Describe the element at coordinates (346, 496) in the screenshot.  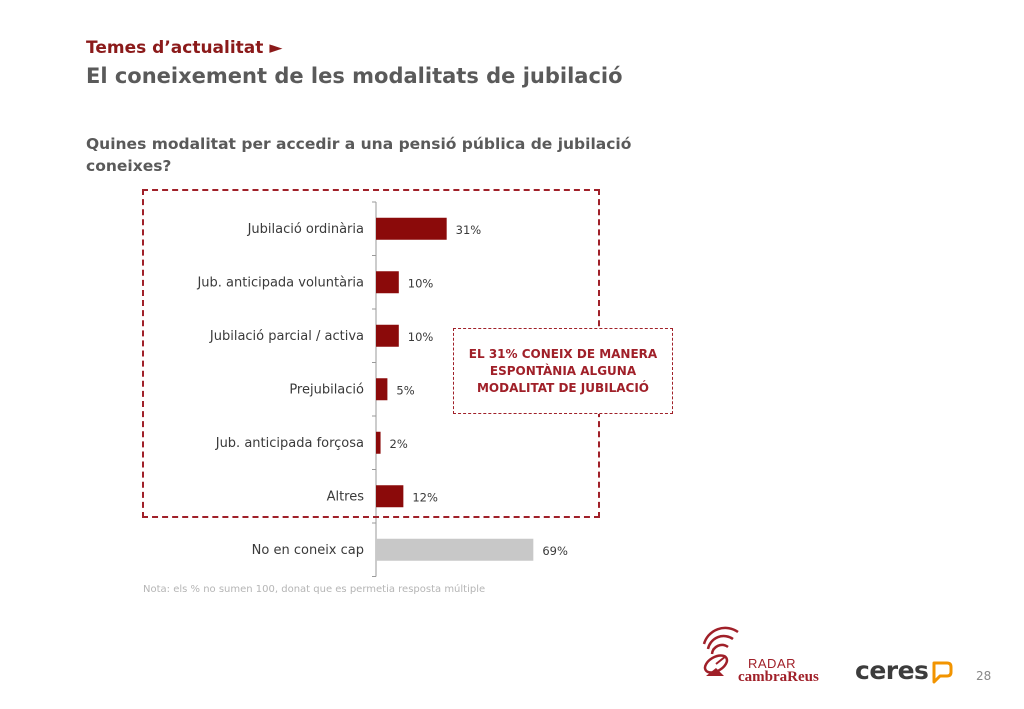
I see `category-label: Altres` at that location.